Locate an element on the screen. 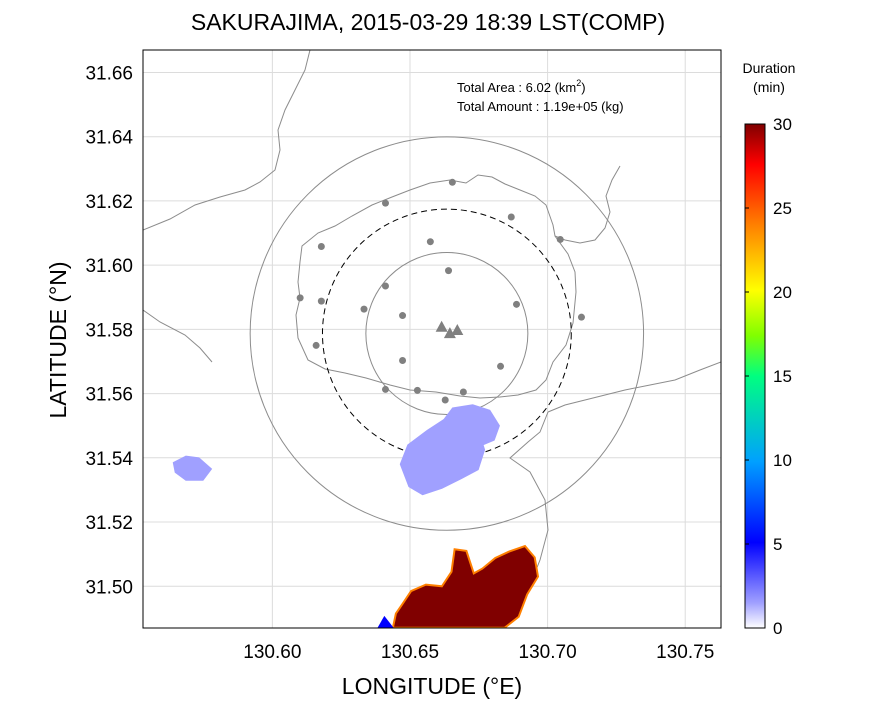 This screenshot has height=723, width=875. y-tick-label: 31.62 is located at coordinates (109, 202).